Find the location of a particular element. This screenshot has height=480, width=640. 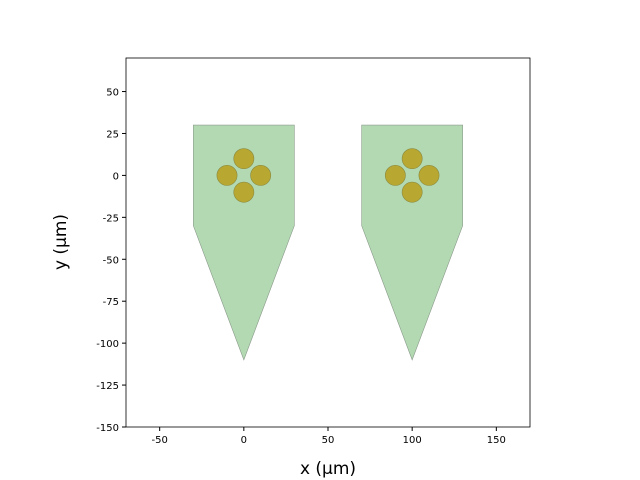

y-tick-label: -125 is located at coordinates (107, 386).